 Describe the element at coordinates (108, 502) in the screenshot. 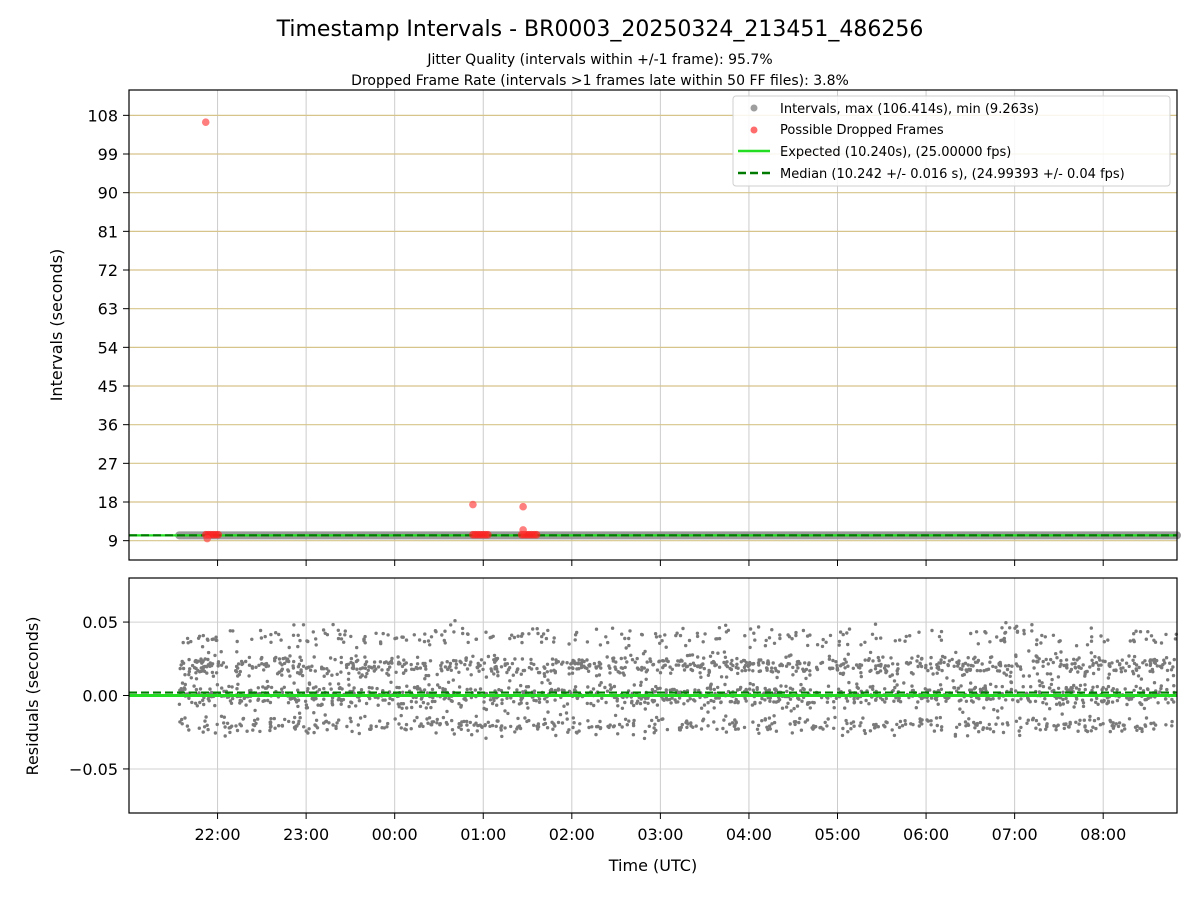

I see `intervals-y-tick-label: 18` at that location.